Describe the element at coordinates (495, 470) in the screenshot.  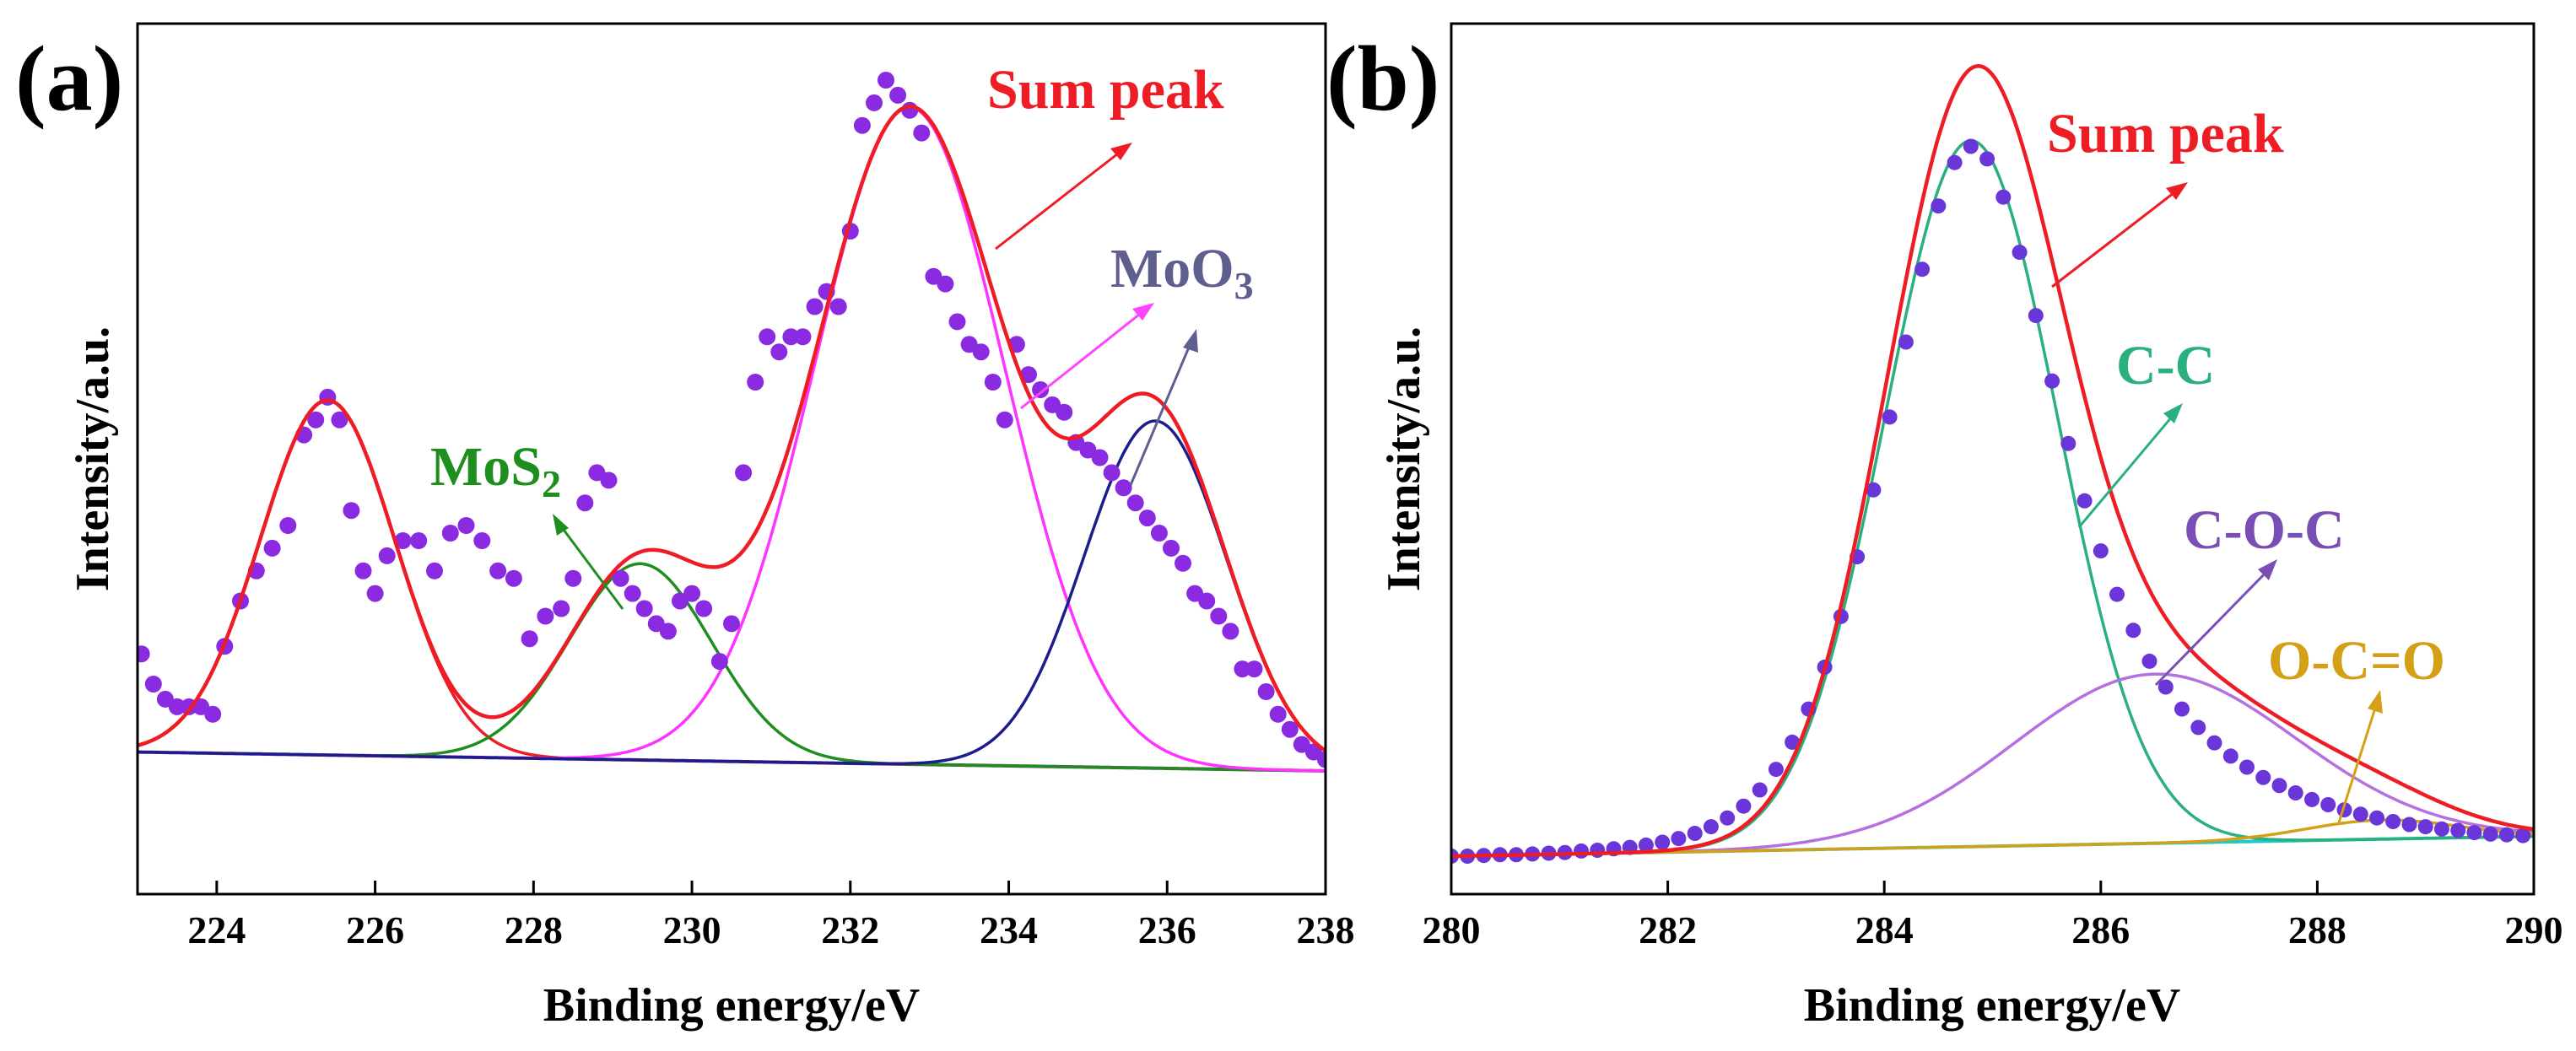
I see `panel-a-mos2-label: MoS2` at that location.